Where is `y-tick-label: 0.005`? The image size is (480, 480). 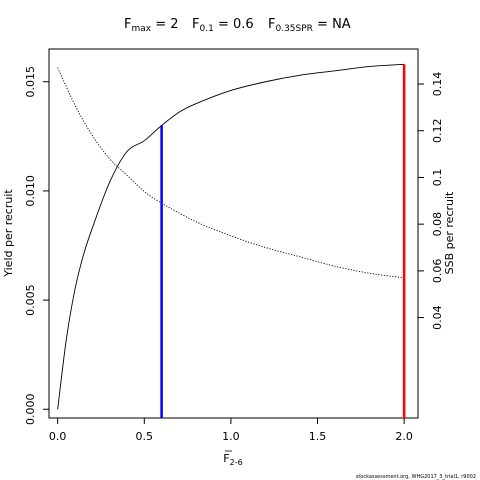 y-tick-label: 0.005 is located at coordinates (30, 300).